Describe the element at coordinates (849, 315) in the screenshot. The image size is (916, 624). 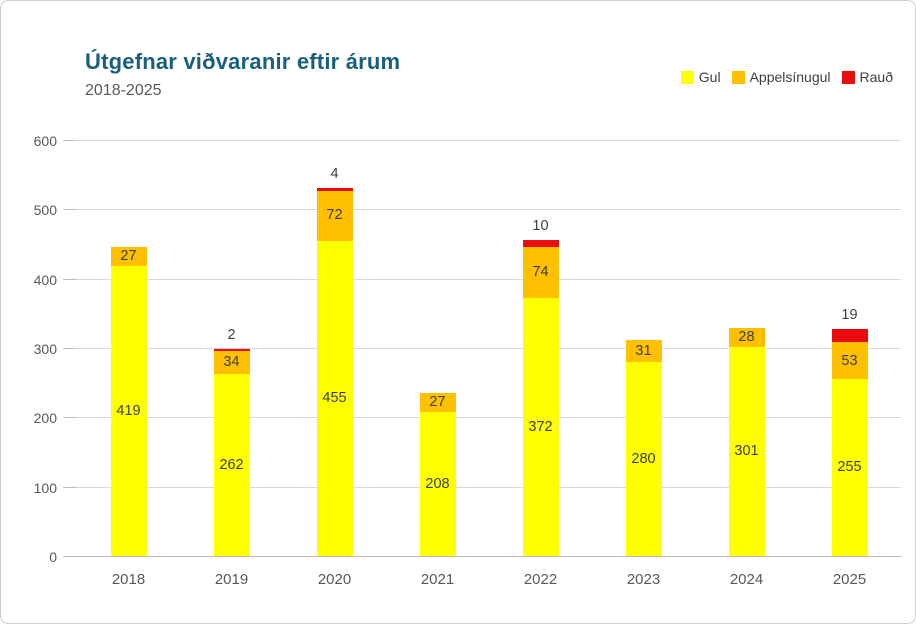
I see `bar-top-label: 19` at that location.